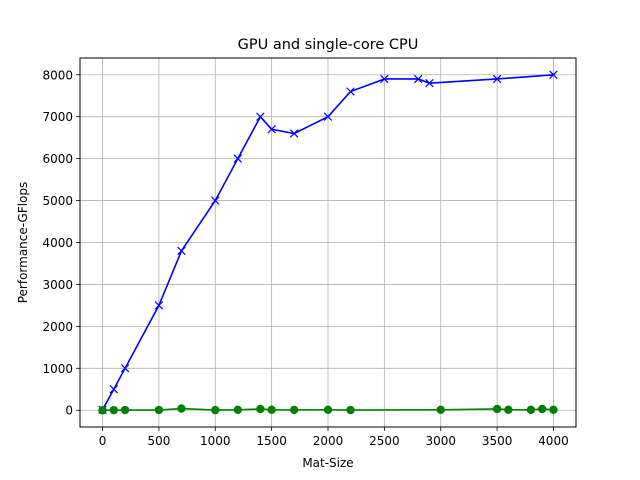  Describe the element at coordinates (440, 441) in the screenshot. I see `x-tick-label: 3000` at that location.